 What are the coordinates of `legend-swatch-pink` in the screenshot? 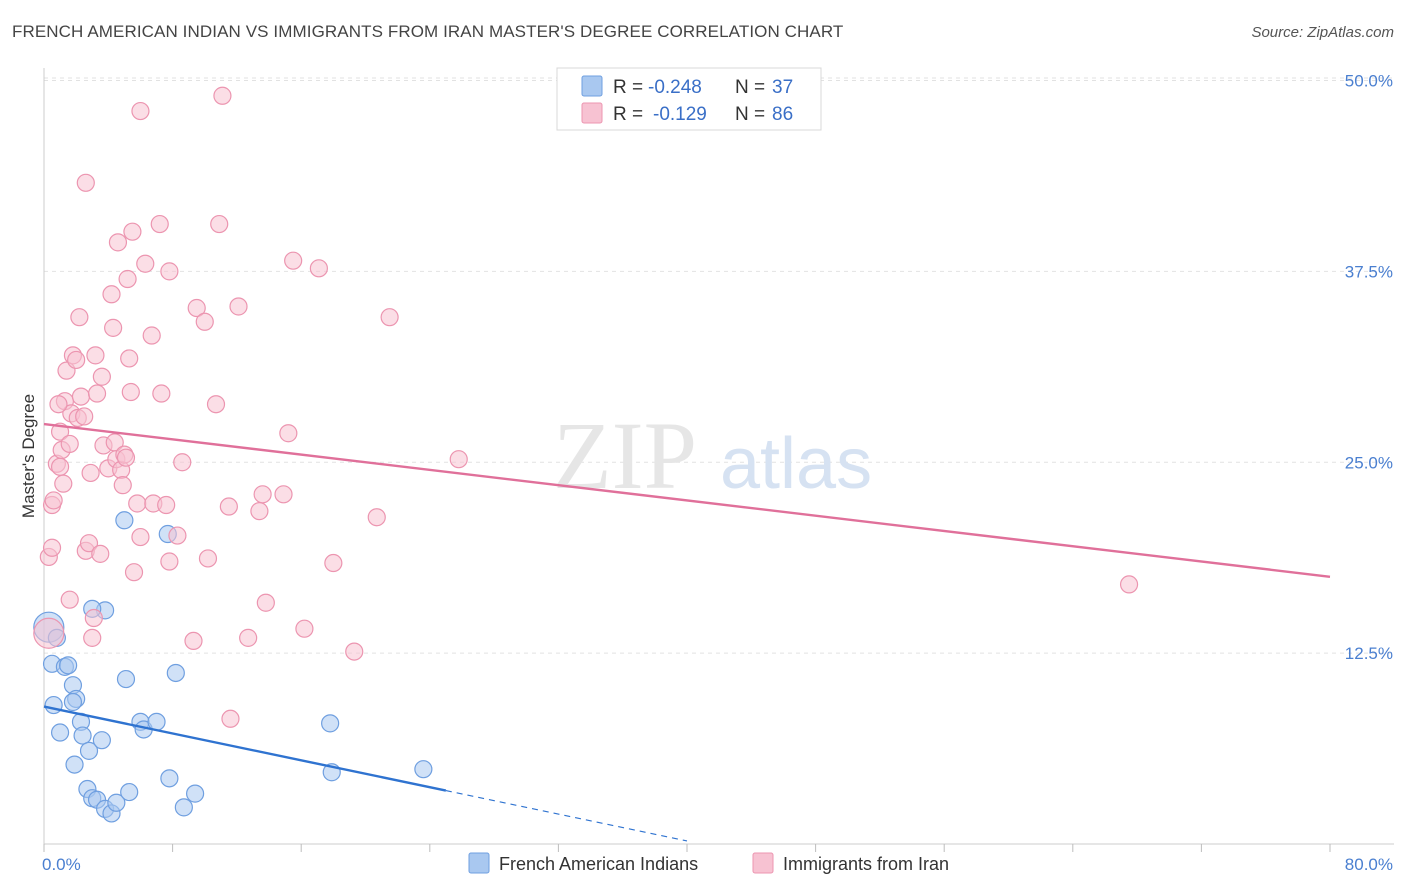 It's located at (592, 113).